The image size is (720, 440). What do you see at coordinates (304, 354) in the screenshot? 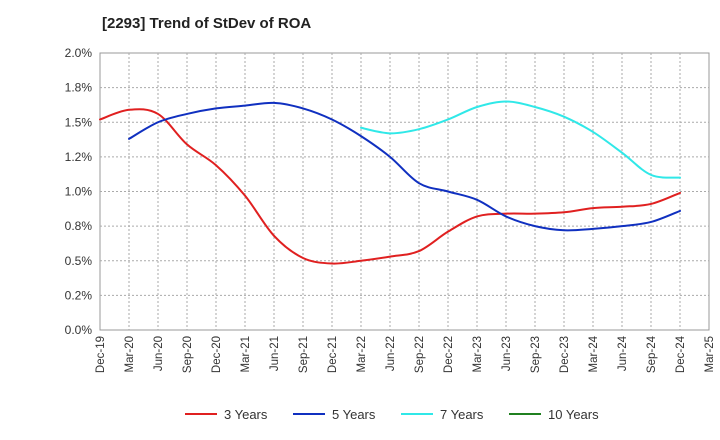
I see `x-tick-label: Sep-21` at bounding box center [304, 354].